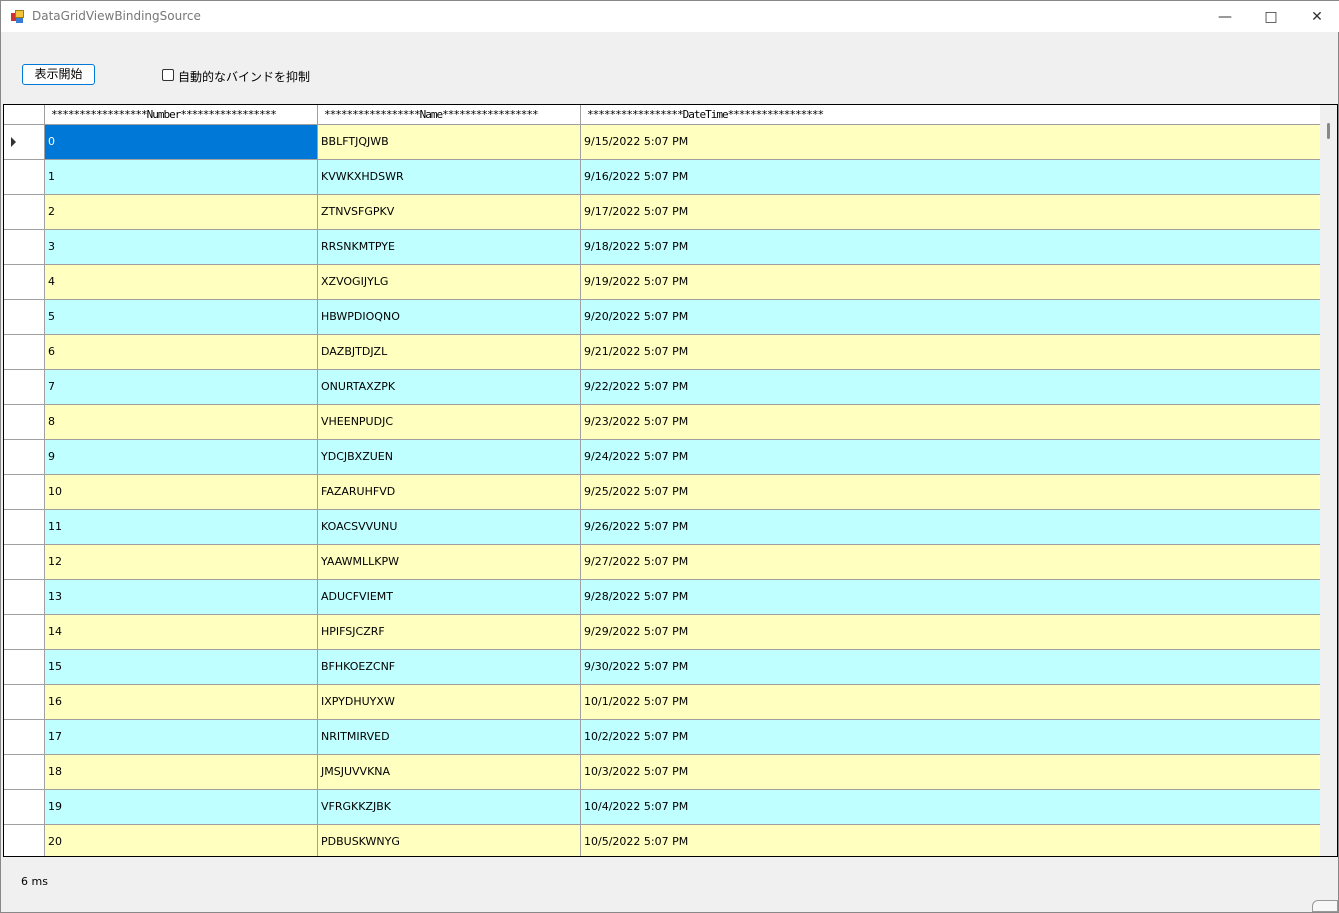  What do you see at coordinates (181, 317) in the screenshot?
I see `cell-number: 5` at bounding box center [181, 317].